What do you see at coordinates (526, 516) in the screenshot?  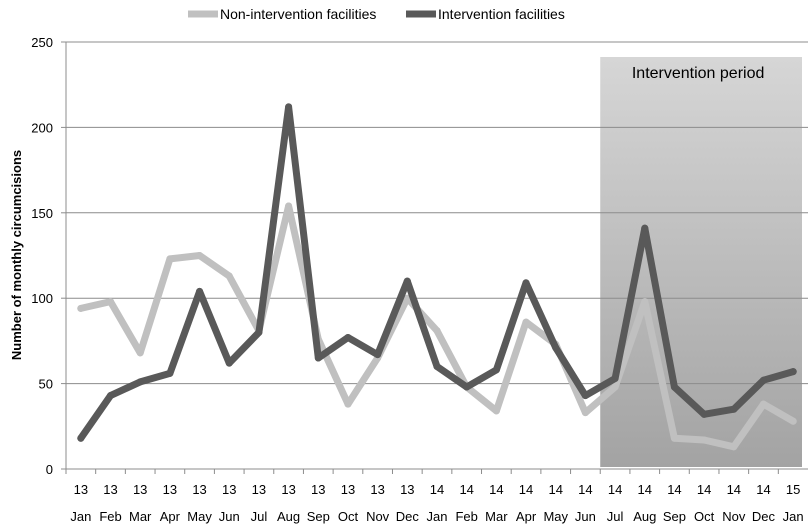 I see `x-tick-month-label: Apr` at bounding box center [526, 516].